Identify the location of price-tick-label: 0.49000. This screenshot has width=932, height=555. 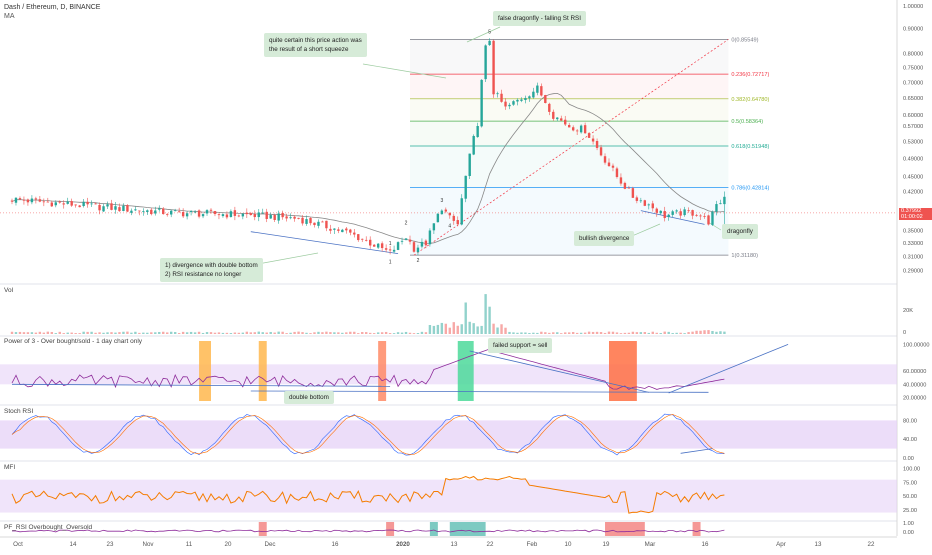
(913, 160).